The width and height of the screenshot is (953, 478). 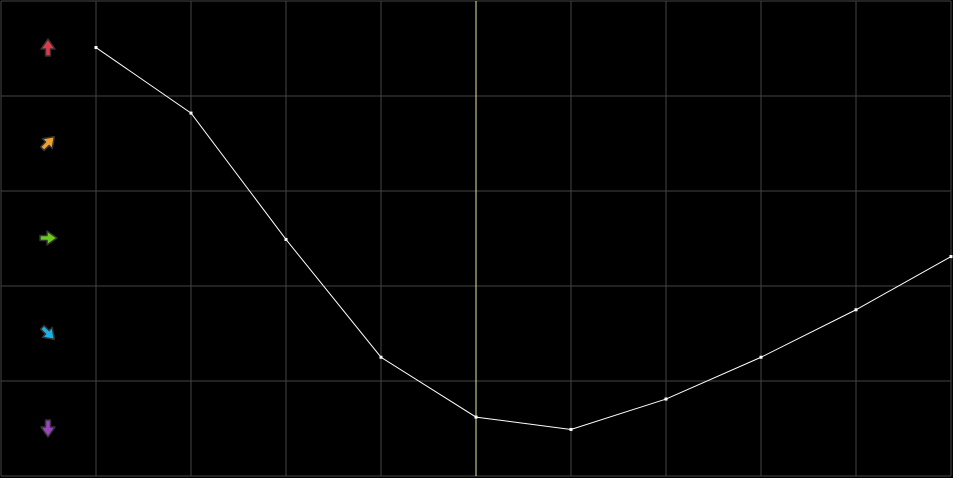 What do you see at coordinates (47, 143) in the screenshot?
I see `arrow-up-right-icon` at bounding box center [47, 143].